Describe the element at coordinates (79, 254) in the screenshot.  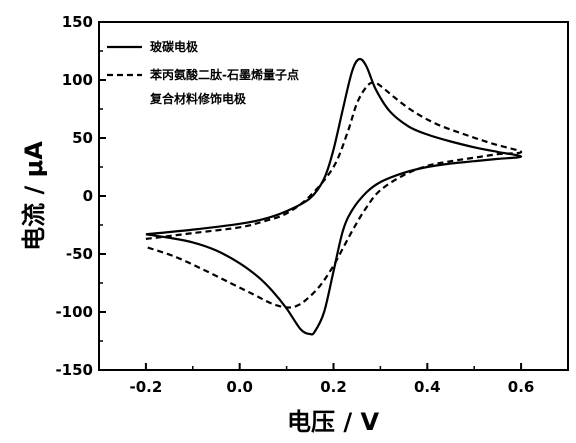
I see `y-tick-label: -50` at that location.